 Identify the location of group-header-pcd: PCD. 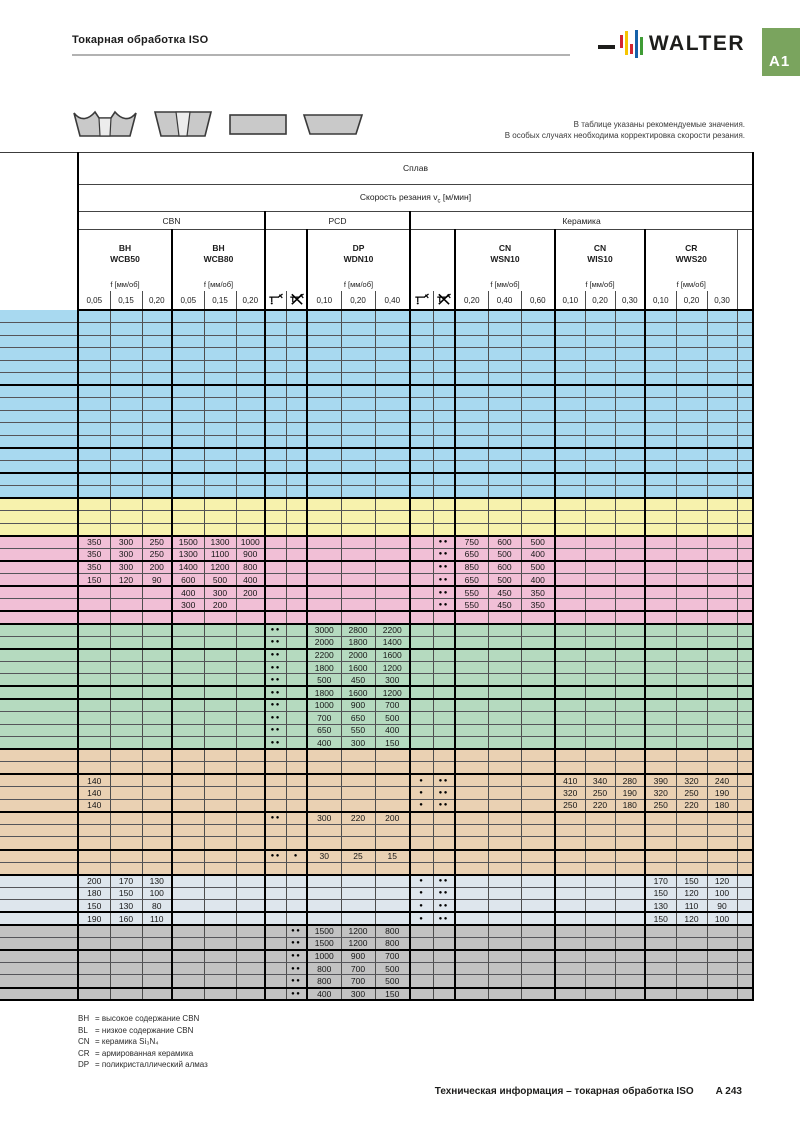
(337, 220).